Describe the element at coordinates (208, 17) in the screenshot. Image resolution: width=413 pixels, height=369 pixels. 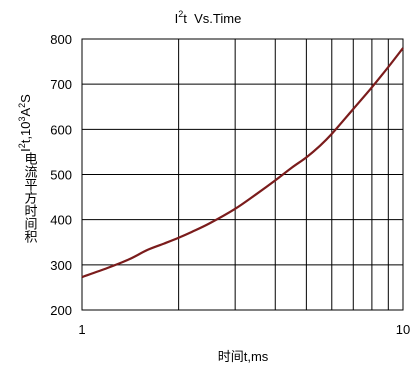
I see `chart-title: I2t Vs.Time` at that location.